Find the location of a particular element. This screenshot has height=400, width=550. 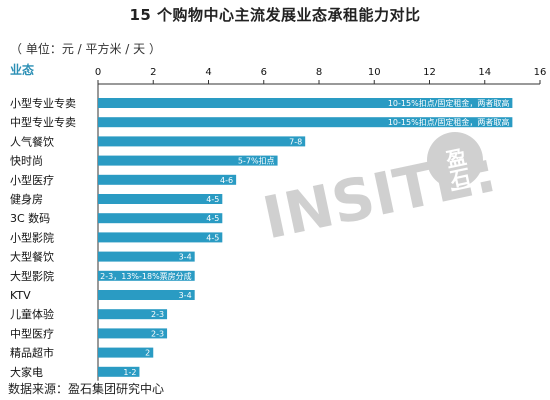

category-label: 小型影院 is located at coordinates (32, 237).